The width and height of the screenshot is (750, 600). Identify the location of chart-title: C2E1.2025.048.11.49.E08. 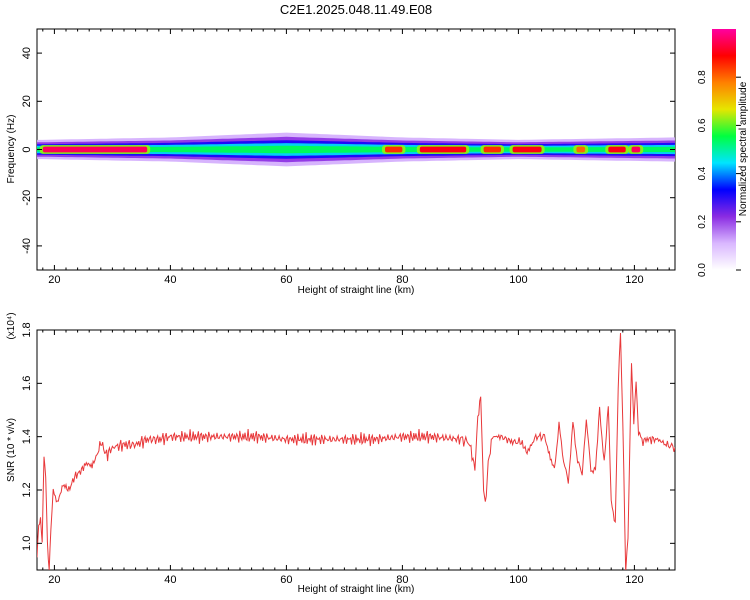
(356, 9).